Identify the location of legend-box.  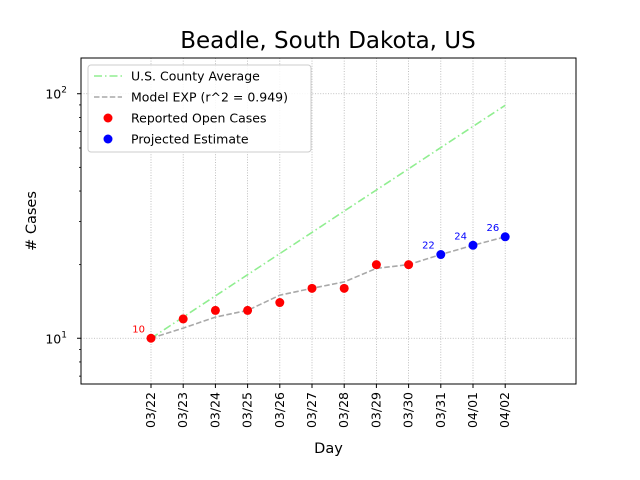
(199, 108).